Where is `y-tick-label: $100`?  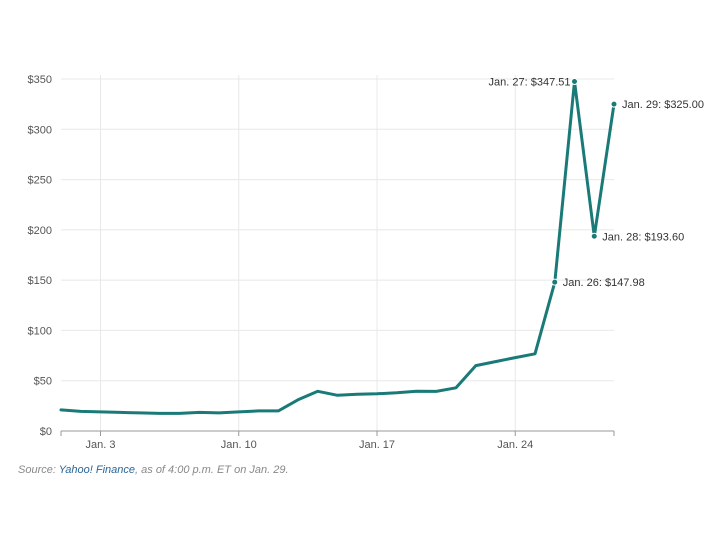
y-tick-label: $100 is located at coordinates (40, 331).